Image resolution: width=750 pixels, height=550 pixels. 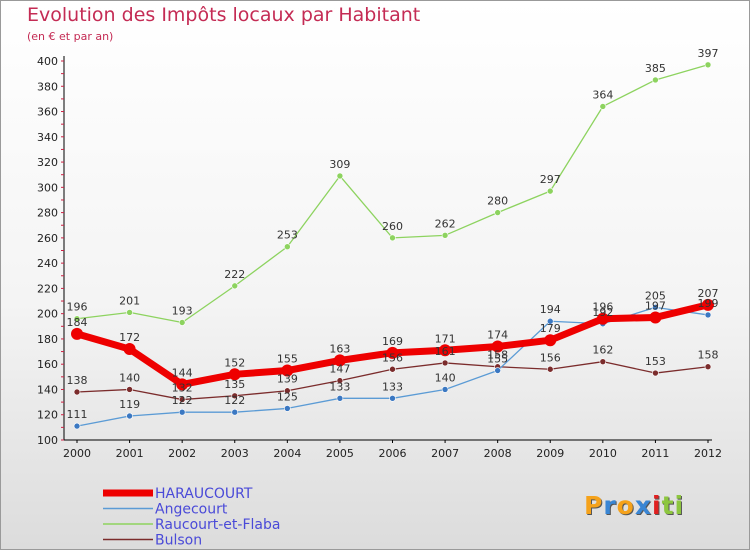 I want to click on logo-letter: x, so click(x=643, y=505).